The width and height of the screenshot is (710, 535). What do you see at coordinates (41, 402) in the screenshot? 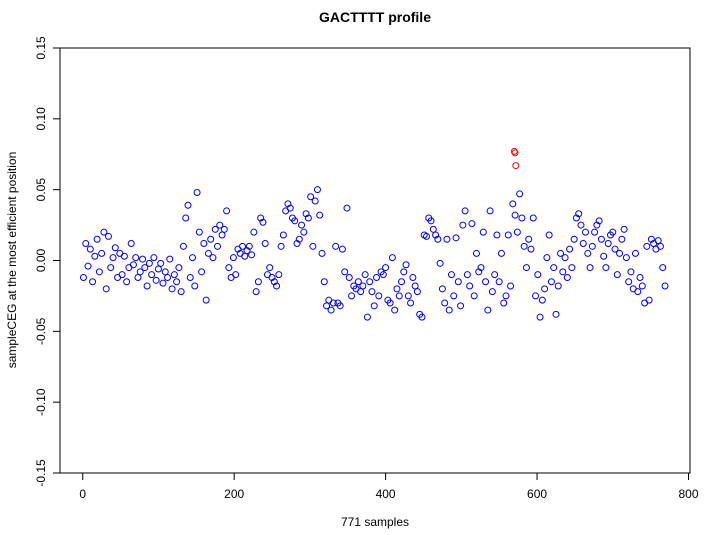
I see `y-tick-label: -0.10` at bounding box center [41, 402].